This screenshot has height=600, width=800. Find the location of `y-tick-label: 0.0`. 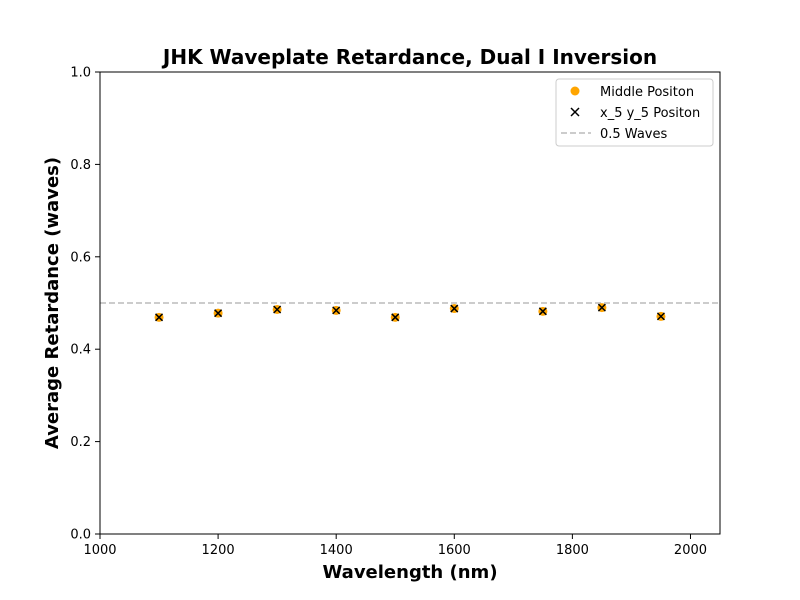

y-tick-label: 0.0 is located at coordinates (80, 535).